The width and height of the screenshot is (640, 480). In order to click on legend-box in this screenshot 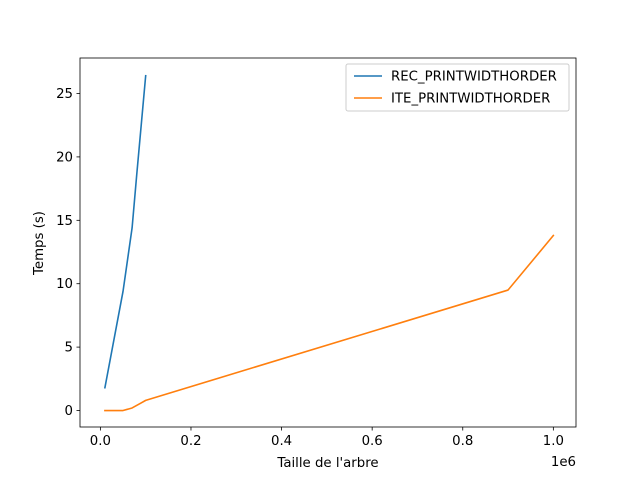, I will do `click(457, 87)`.